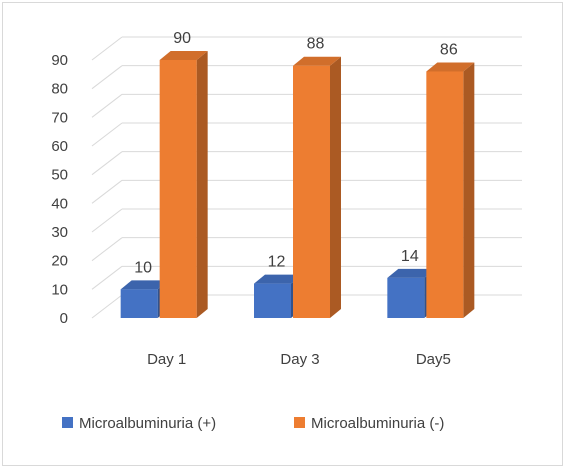  What do you see at coordinates (59, 261) in the screenshot?
I see `y-tick-label: 20` at bounding box center [59, 261].